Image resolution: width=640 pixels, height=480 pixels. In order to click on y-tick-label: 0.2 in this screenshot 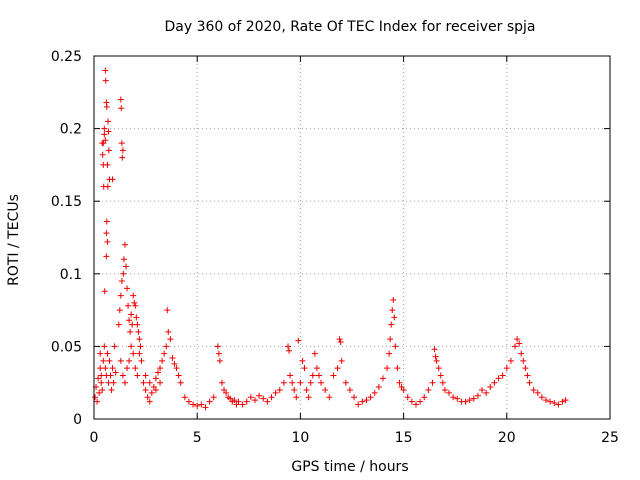, I will do `click(71, 130)`.